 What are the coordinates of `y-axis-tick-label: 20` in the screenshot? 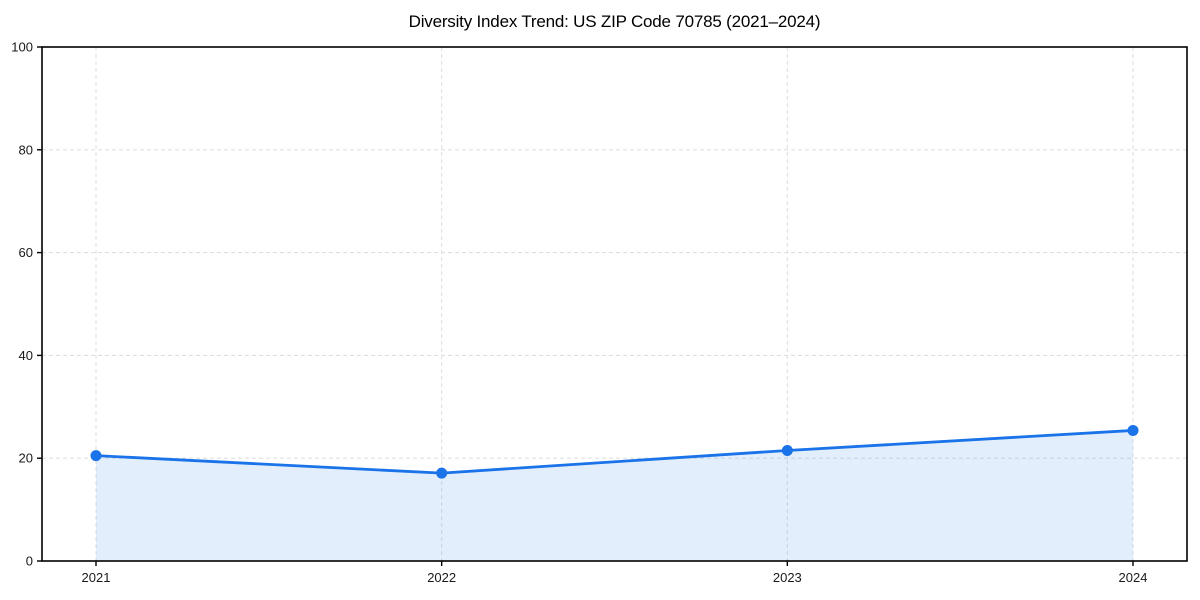 It's located at (26, 458).